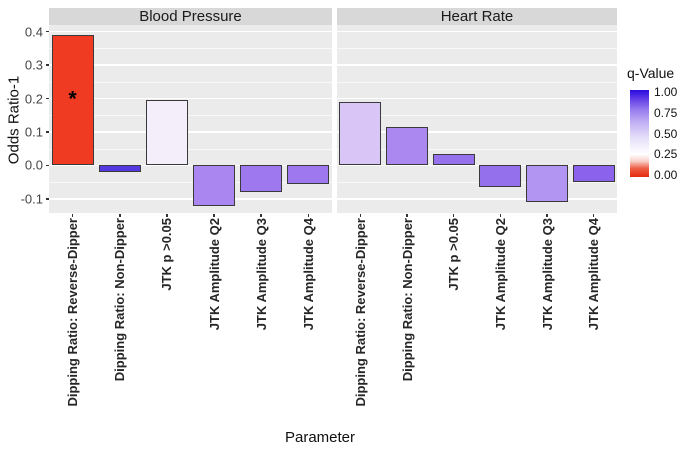 This screenshot has width=685, height=449. What do you see at coordinates (33, 99) in the screenshot?
I see `y-tick-label: 0.2` at bounding box center [33, 99].